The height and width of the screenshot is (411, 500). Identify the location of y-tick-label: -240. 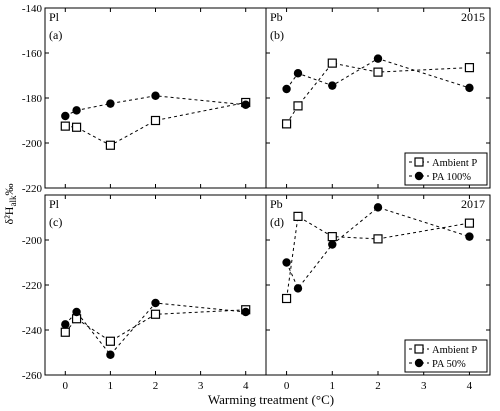
(32, 331).